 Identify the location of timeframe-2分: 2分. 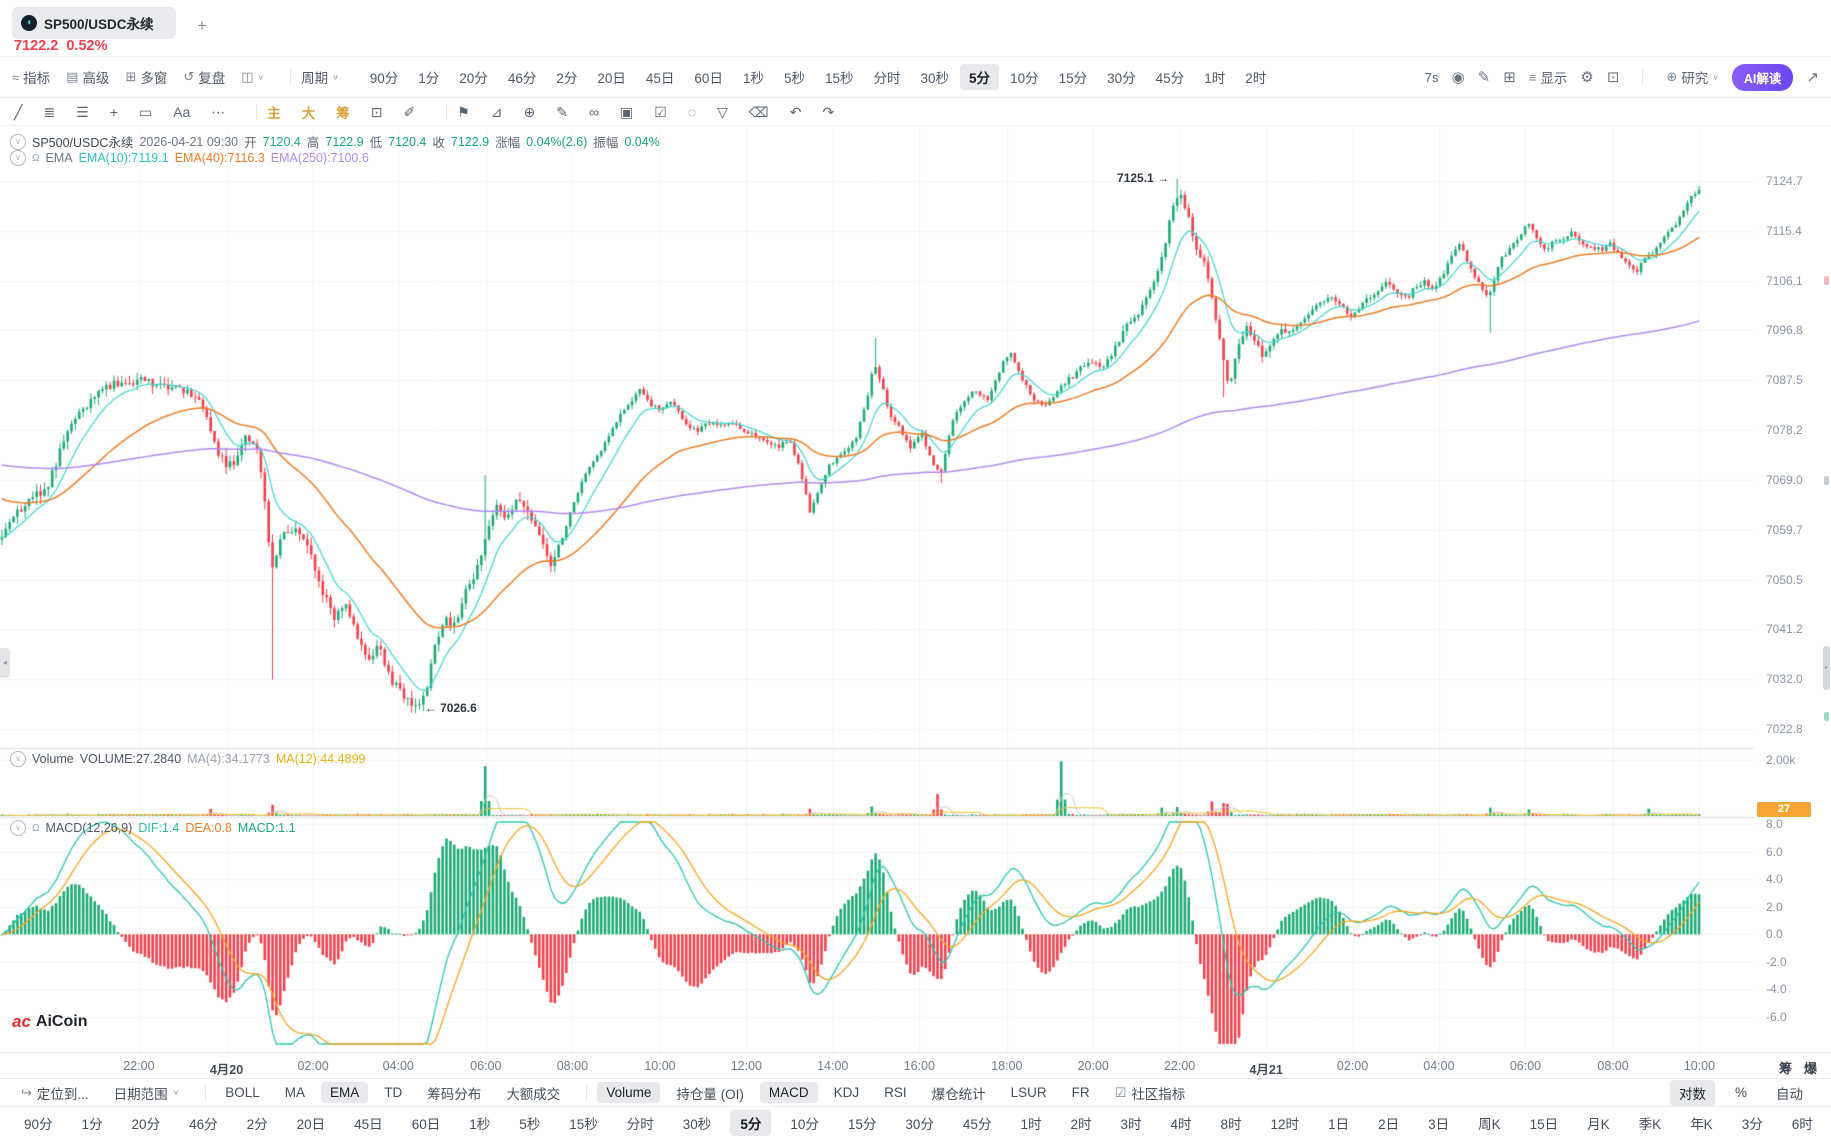
(567, 78).